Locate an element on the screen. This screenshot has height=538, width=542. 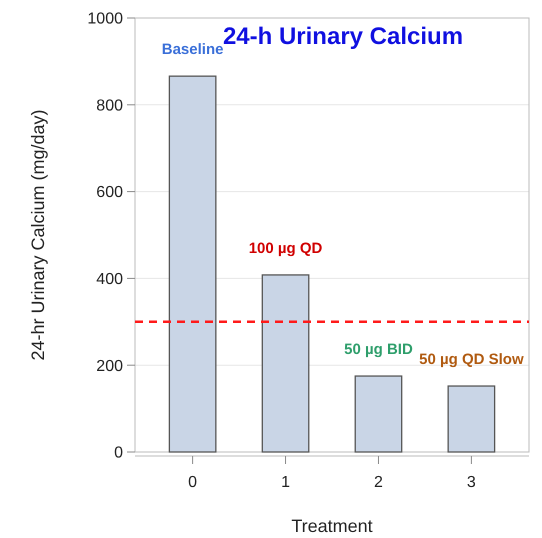
y-tick-label: 600 is located at coordinates (110, 193).